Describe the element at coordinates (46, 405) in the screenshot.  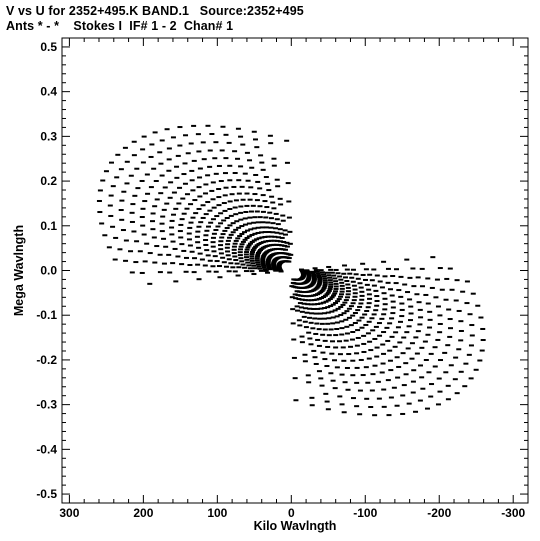
I see `y-tick-label: -0.3` at that location.